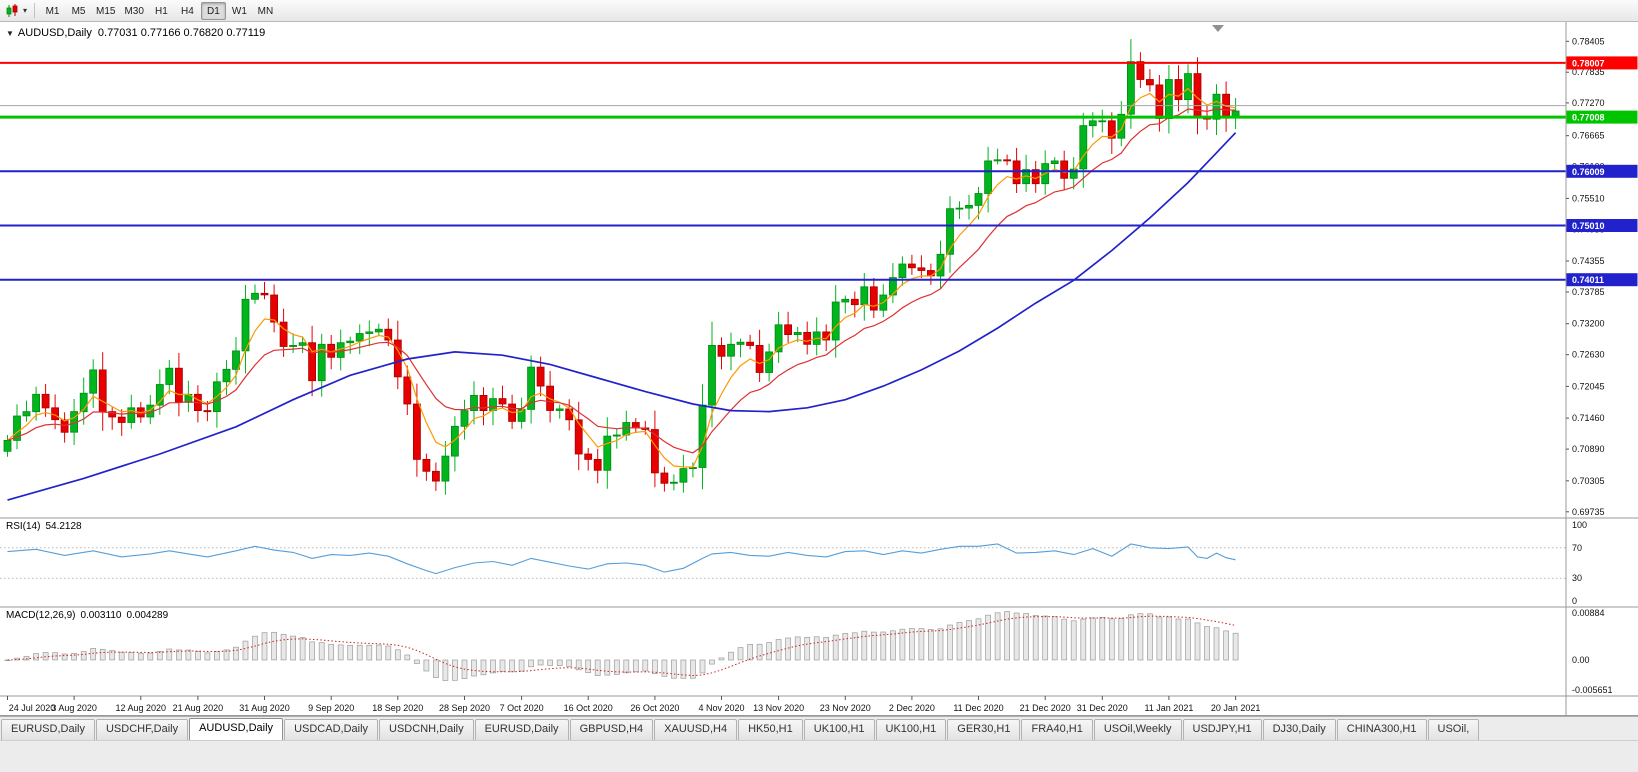 Image resolution: width=1638 pixels, height=772 pixels. I want to click on time-axis-label: 23 Nov 2020, so click(845, 708).